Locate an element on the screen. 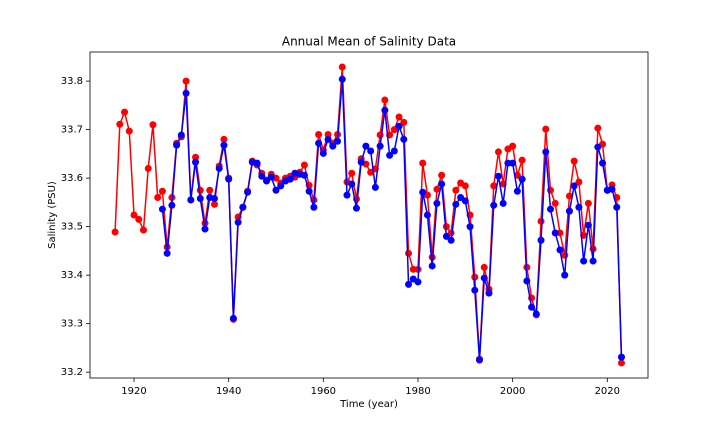  x-tick-label: 1960 is located at coordinates (323, 391).